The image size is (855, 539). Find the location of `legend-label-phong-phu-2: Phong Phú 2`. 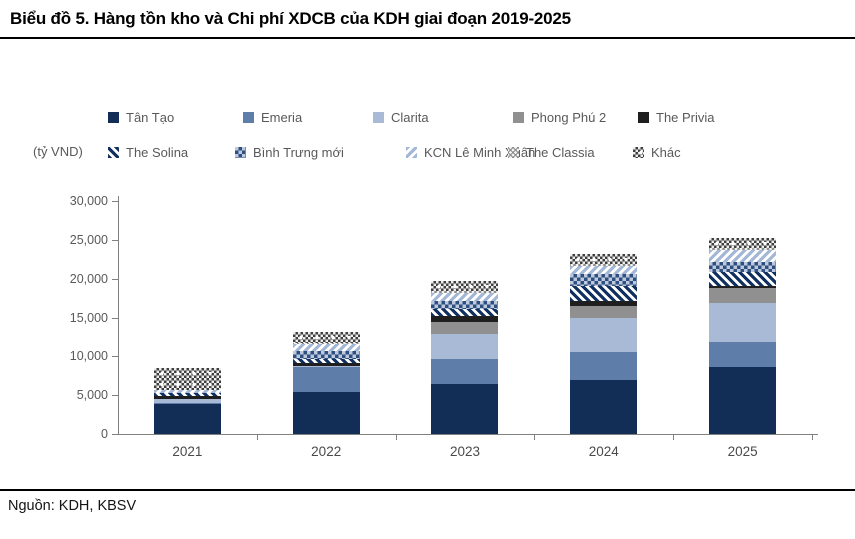

legend-label-phong-phu-2: Phong Phú 2 is located at coordinates (569, 117).